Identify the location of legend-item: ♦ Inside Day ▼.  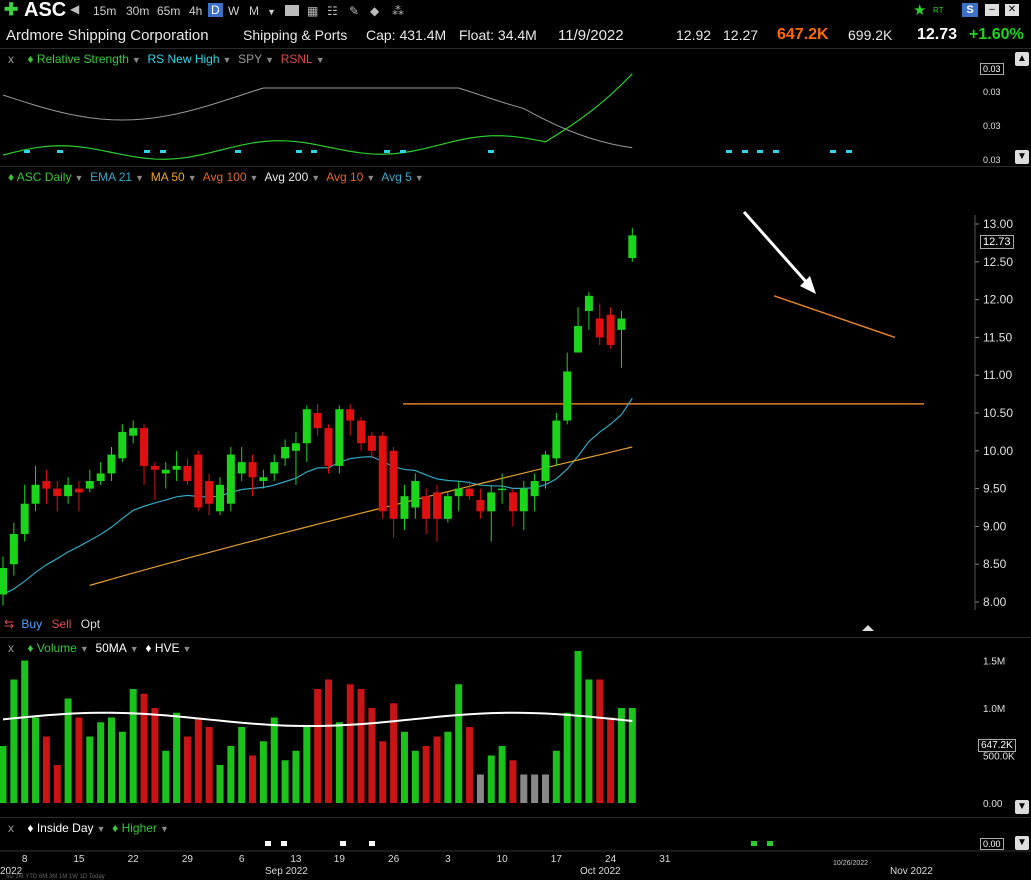
(66, 828).